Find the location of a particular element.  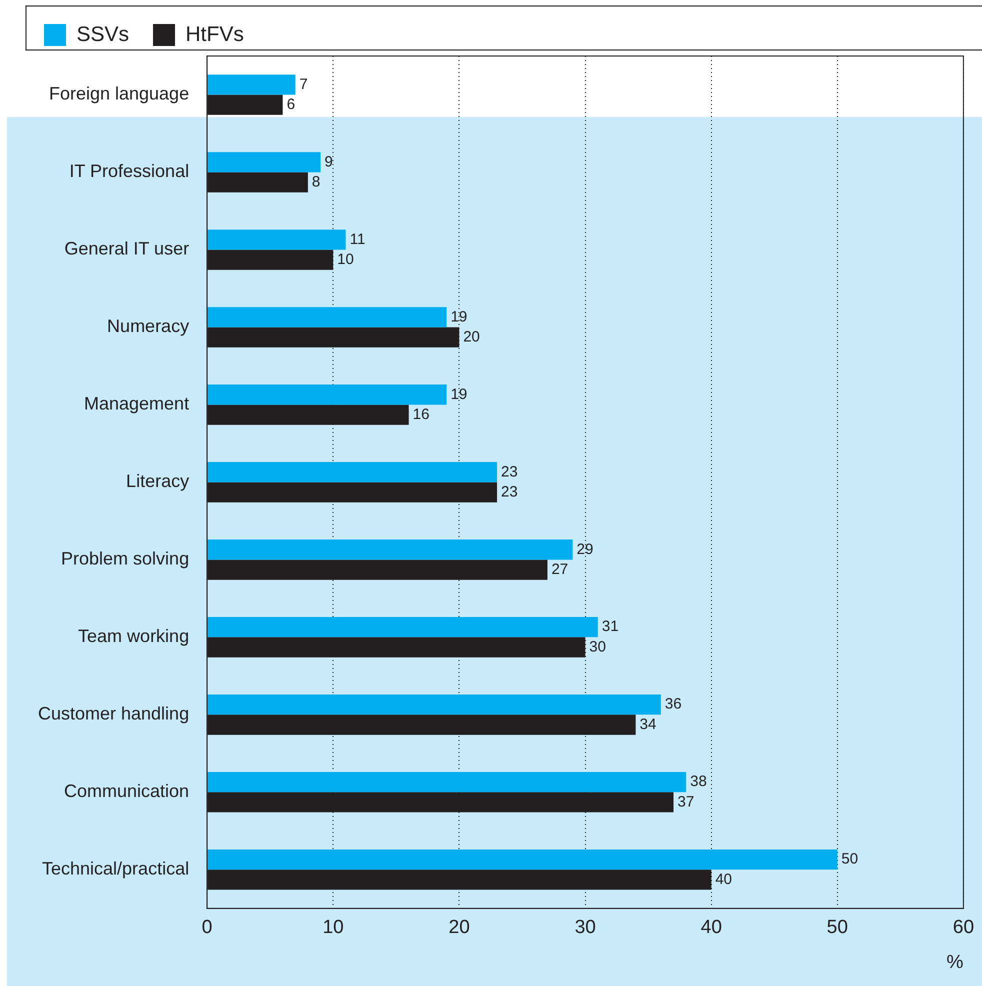

y-tick-label: Technical/practical is located at coordinates (116, 868).